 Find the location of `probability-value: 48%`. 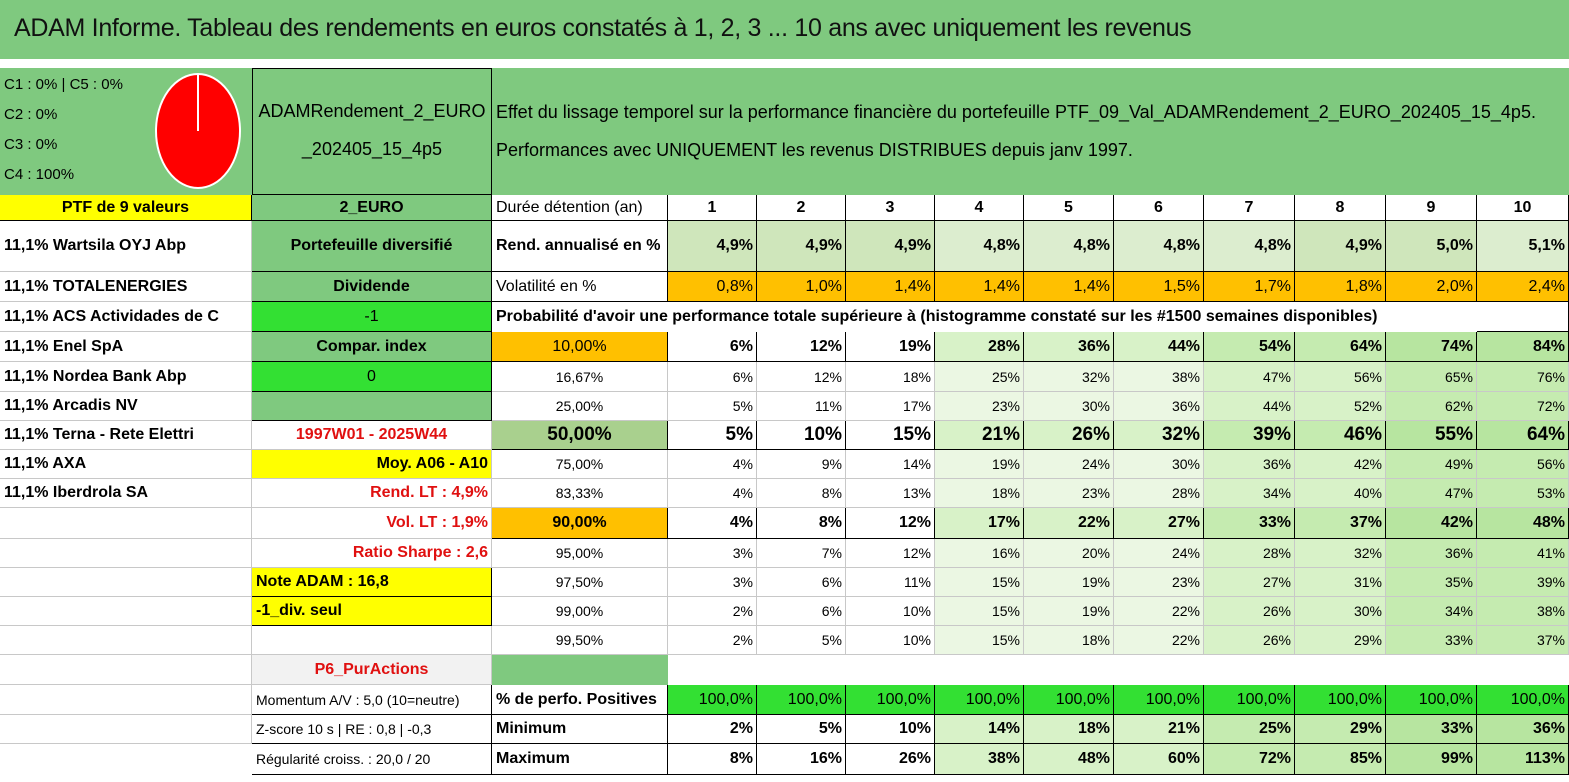

probability-value: 48% is located at coordinates (1523, 523).